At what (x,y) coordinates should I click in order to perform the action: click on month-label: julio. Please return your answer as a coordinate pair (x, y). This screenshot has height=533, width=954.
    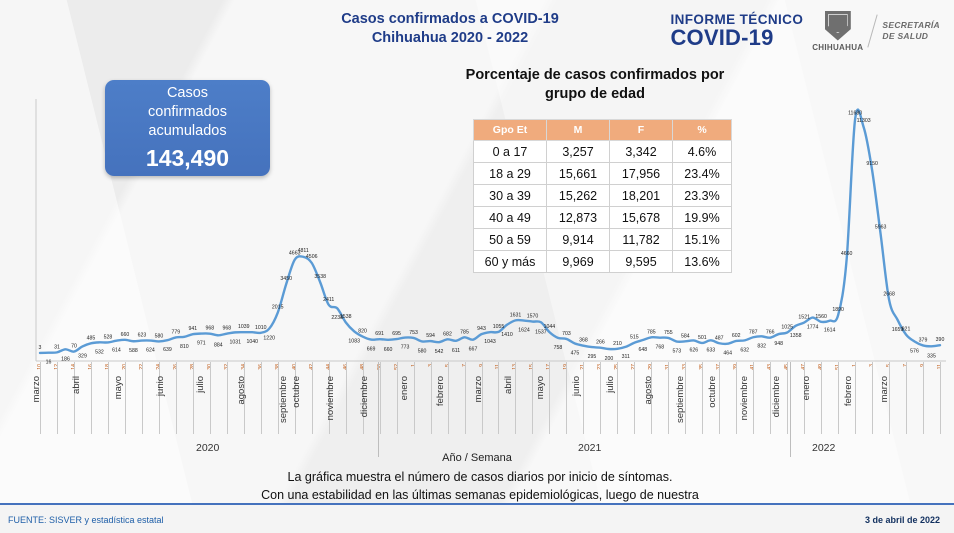
    Looking at the image, I should click on (200, 384).